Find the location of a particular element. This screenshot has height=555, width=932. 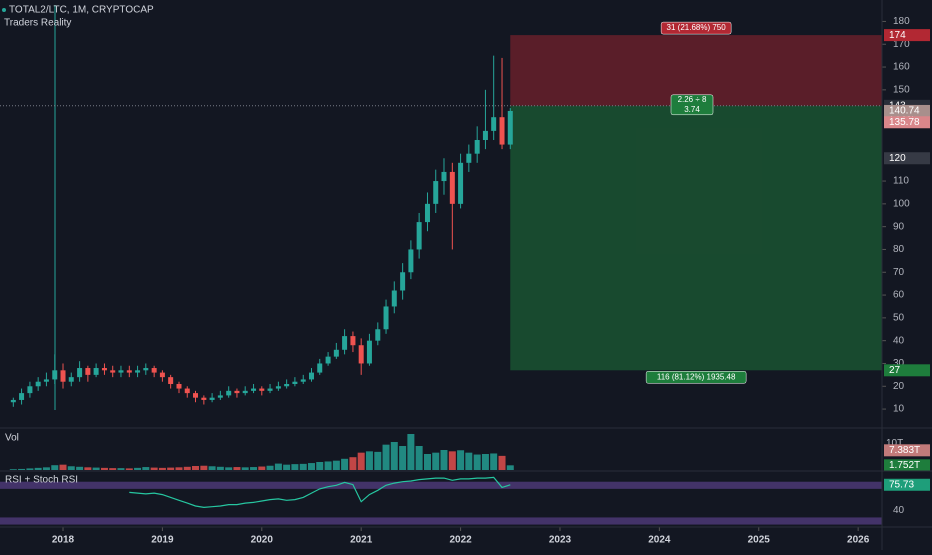

price-label: 135.78 is located at coordinates (904, 122).